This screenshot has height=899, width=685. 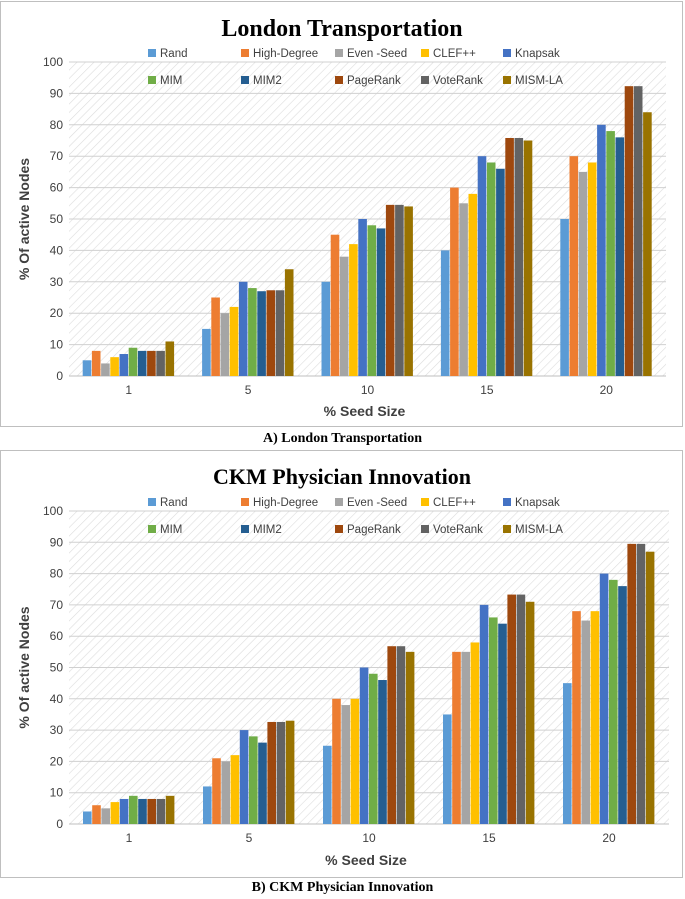 What do you see at coordinates (115, 813) in the screenshot?
I see `bar-clef--1` at bounding box center [115, 813].